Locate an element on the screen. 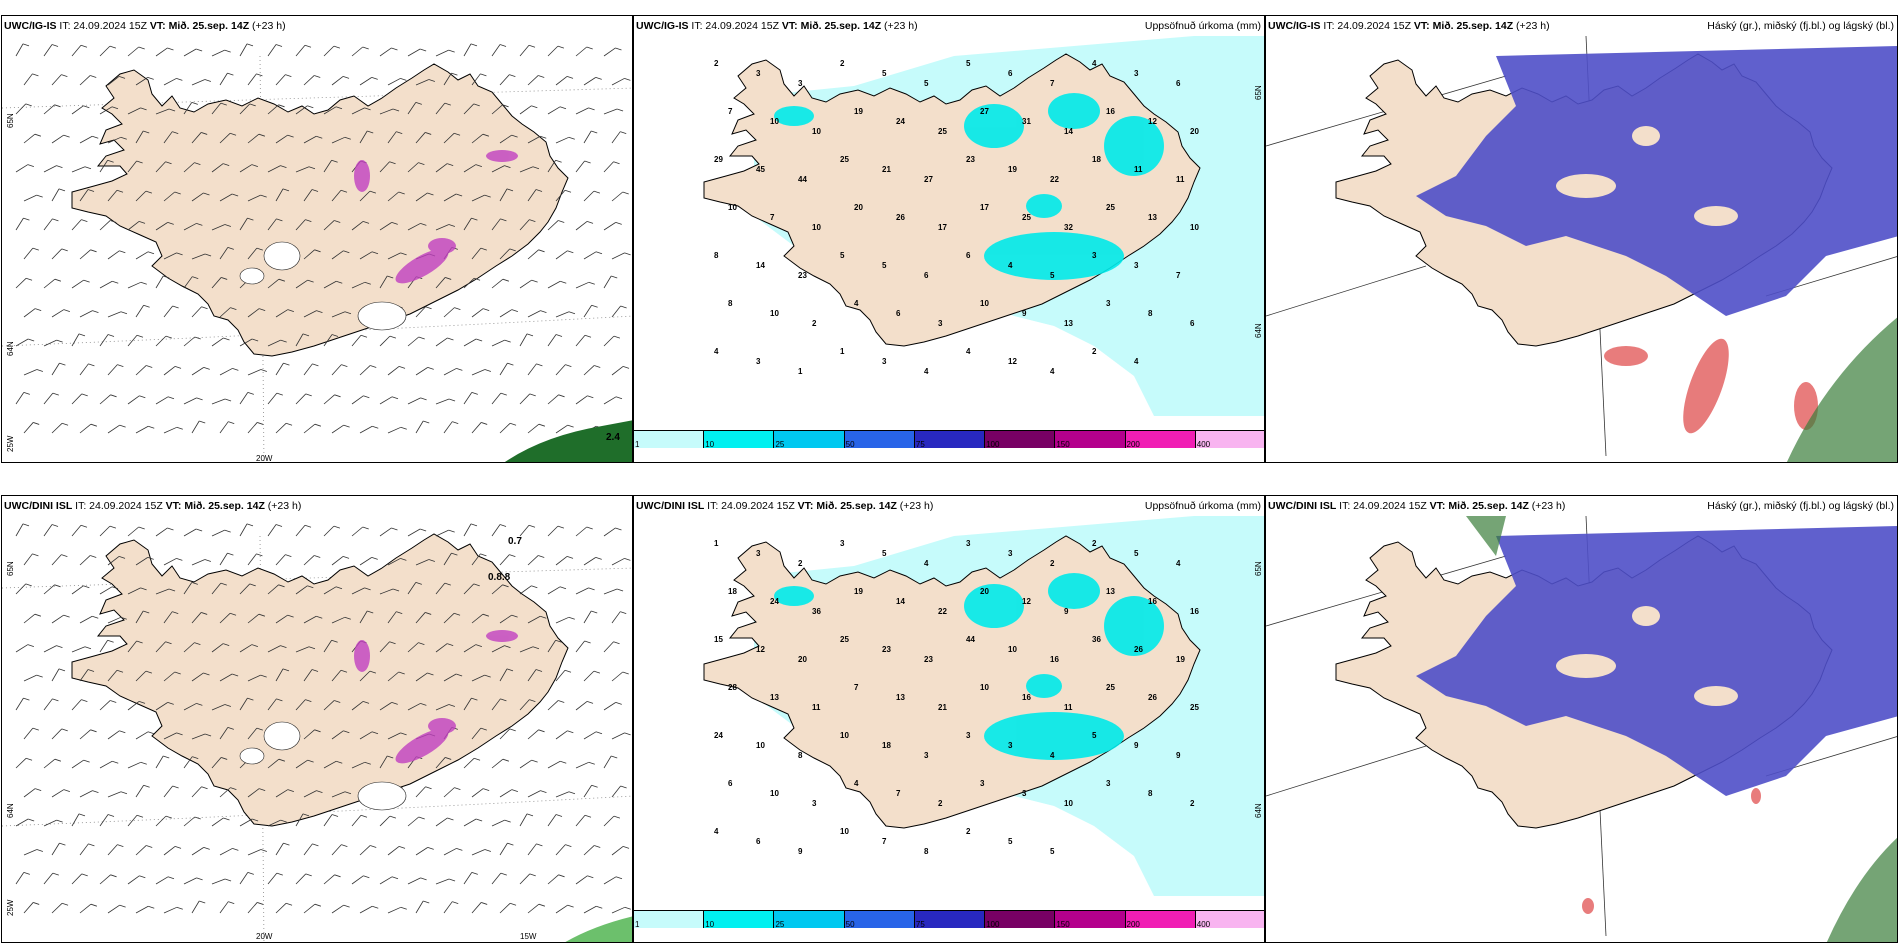 This screenshot has height=950, width=1900. colorbar-segment: 50 is located at coordinates (879, 440).